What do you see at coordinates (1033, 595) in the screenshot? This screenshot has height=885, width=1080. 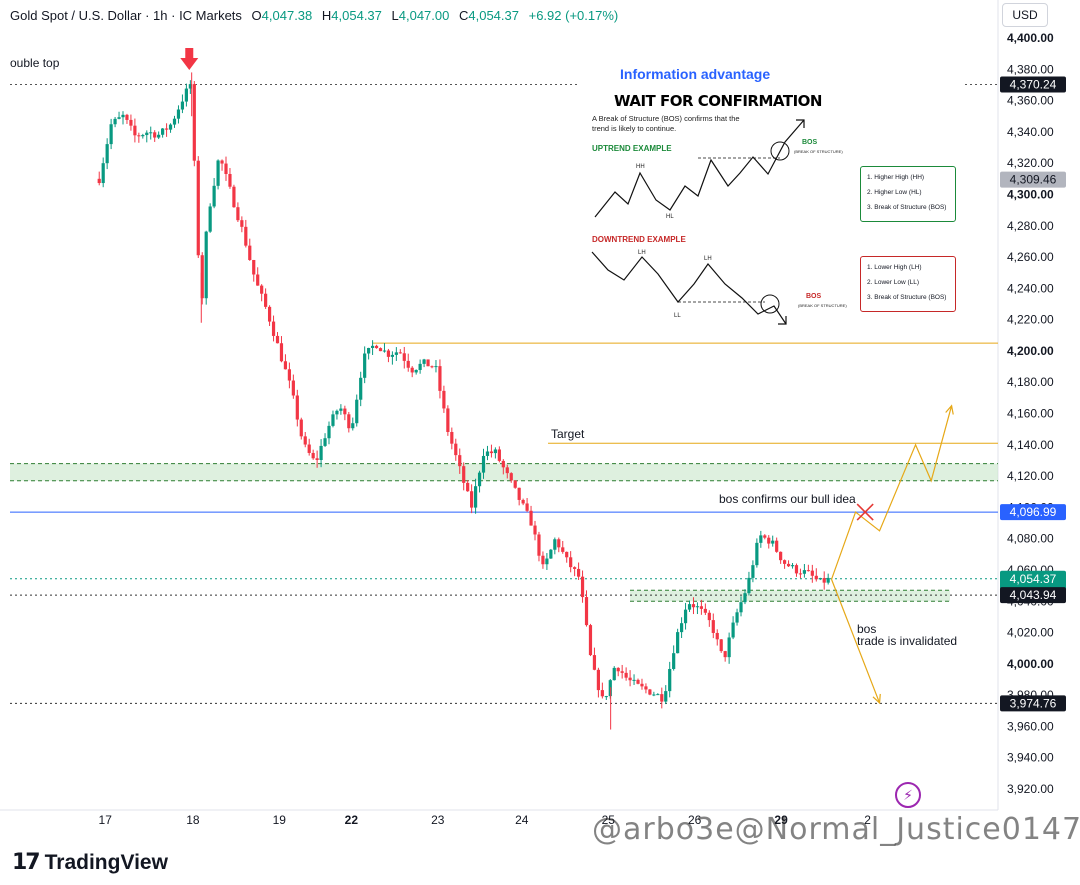 I see `price-label-text: 4,043.94` at bounding box center [1033, 595].